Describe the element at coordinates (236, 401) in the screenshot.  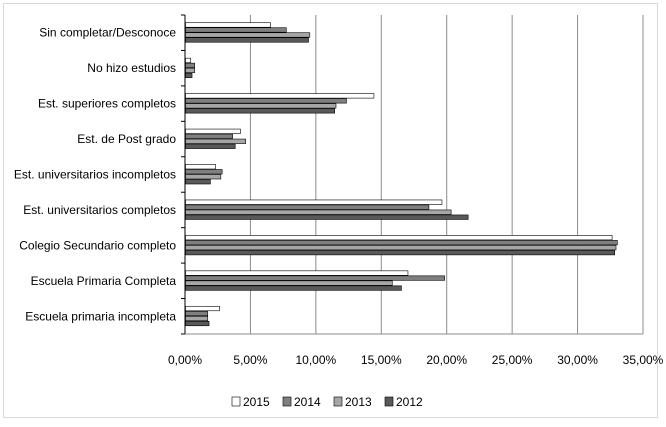
I see `legend-swatch-2015` at that location.